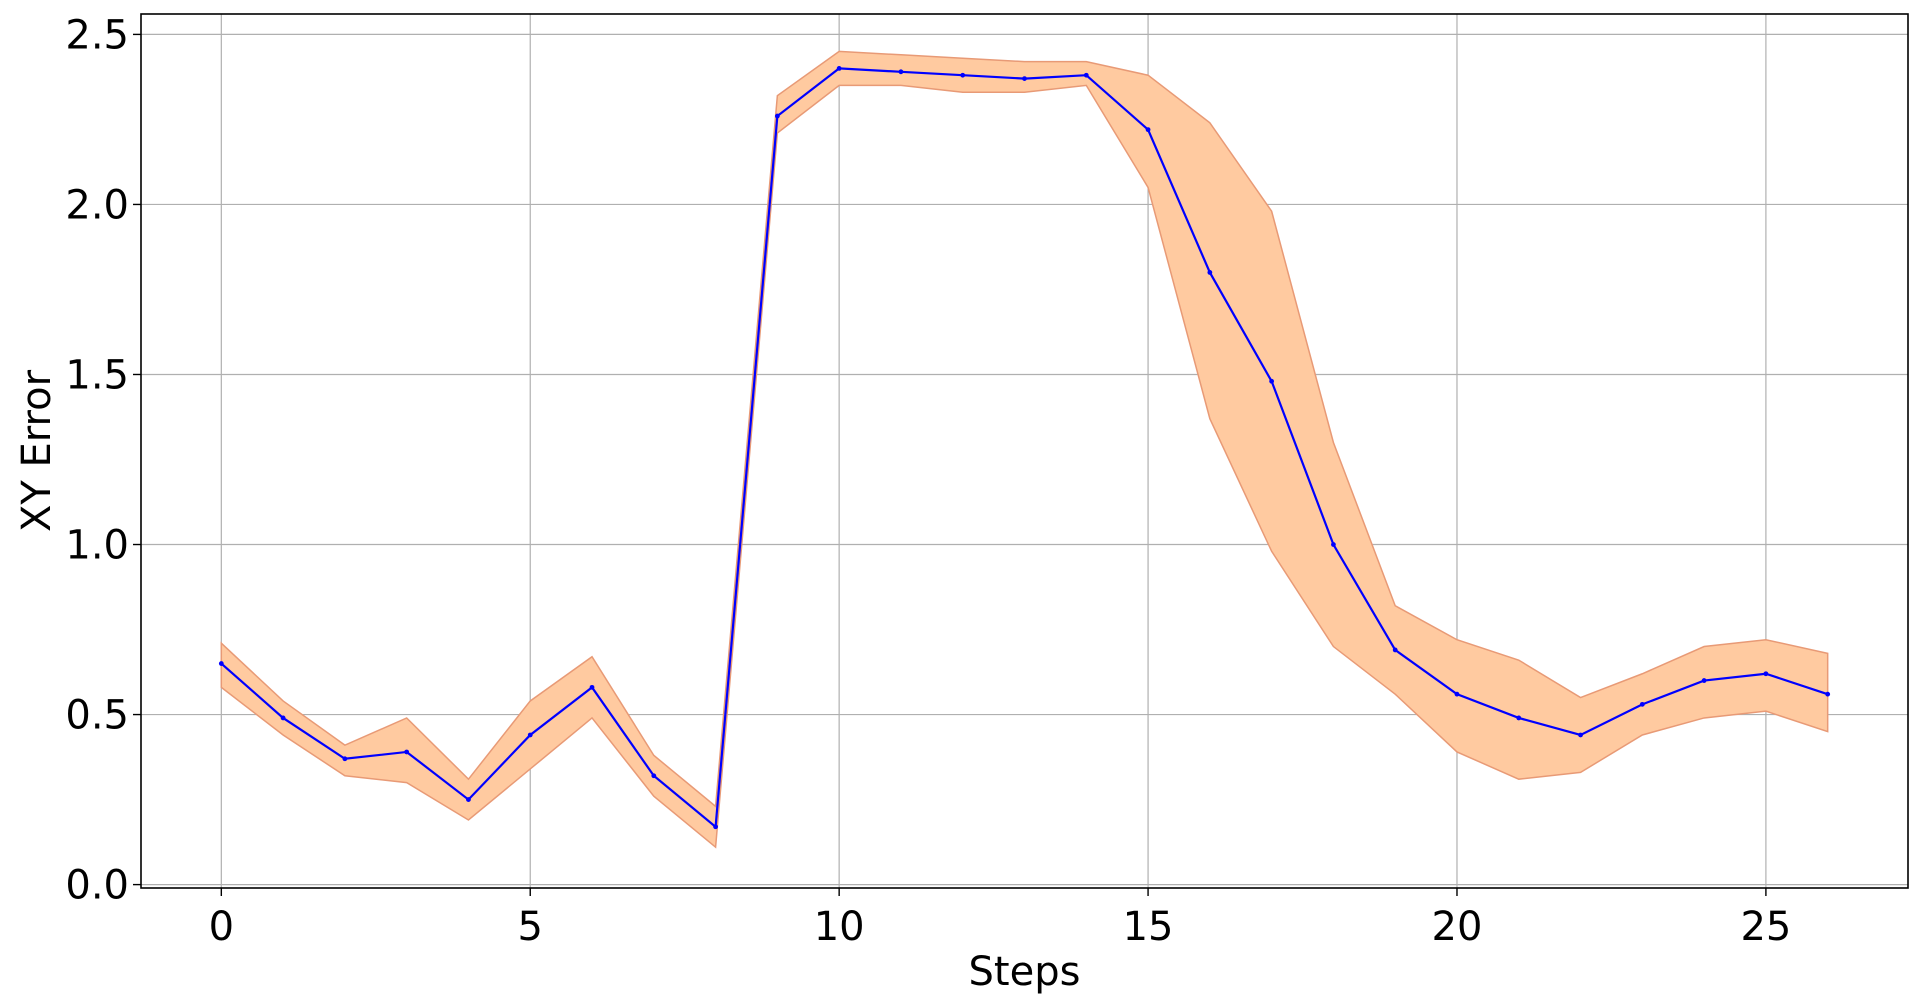  What do you see at coordinates (1457, 927) in the screenshot?
I see `x-tick-label-4: 20` at bounding box center [1457, 927].